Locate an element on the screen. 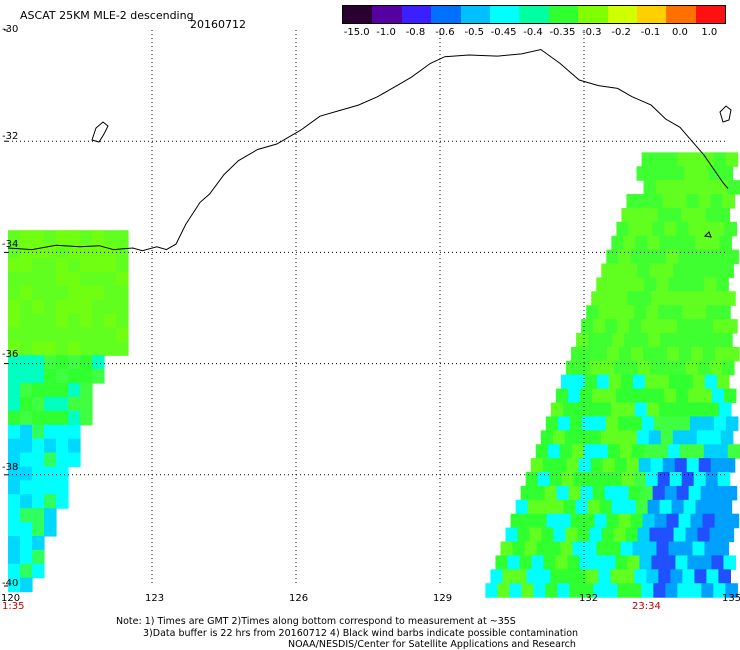 This screenshot has height=650, width=740. colorbar-label: -0.4 is located at coordinates (533, 32).